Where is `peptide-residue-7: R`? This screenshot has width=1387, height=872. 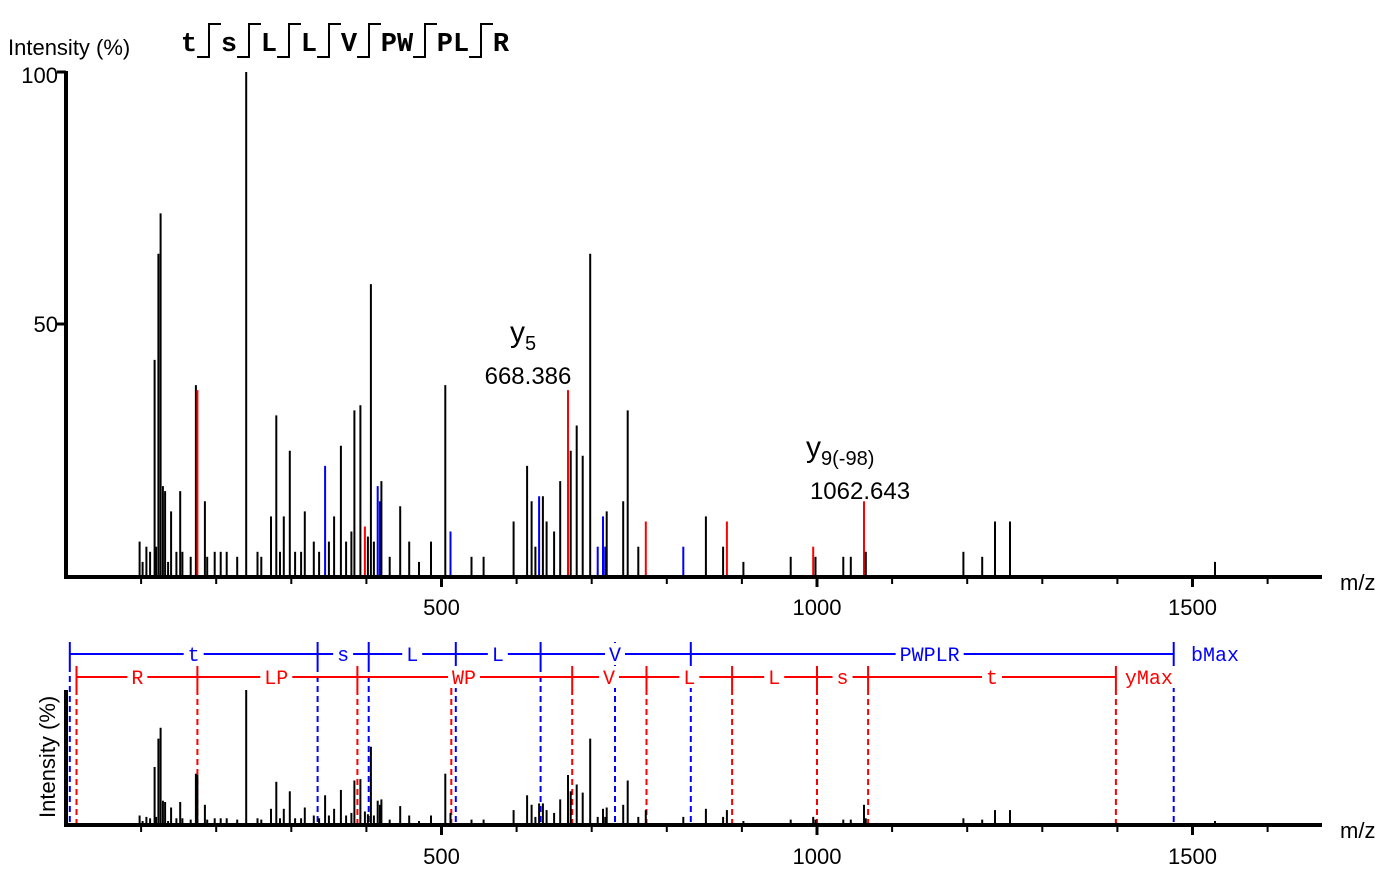
peptide-residue-7: R is located at coordinates (501, 45).